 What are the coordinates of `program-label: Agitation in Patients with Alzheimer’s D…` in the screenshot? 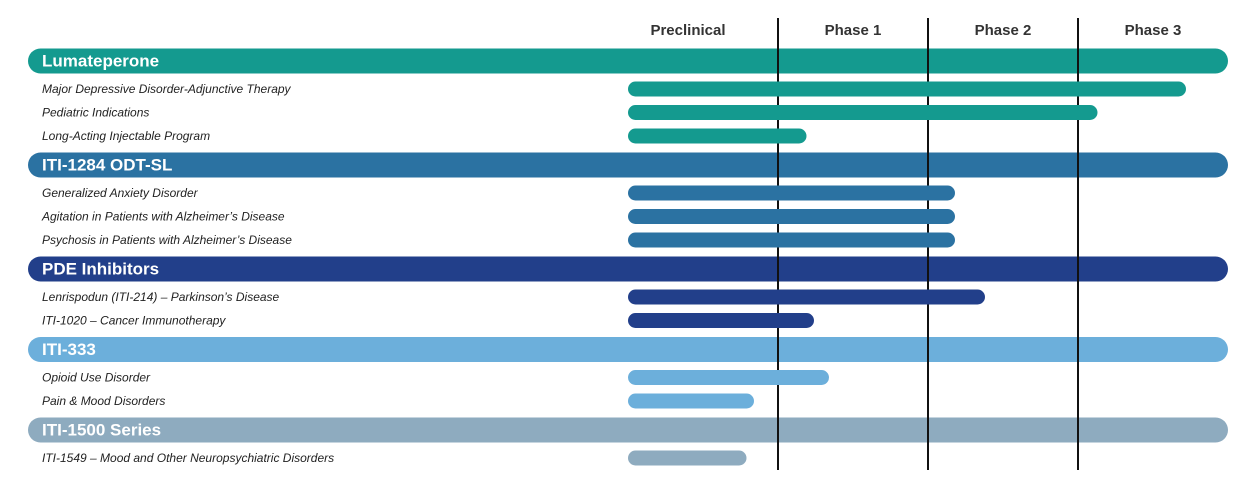 It's located at (163, 217).